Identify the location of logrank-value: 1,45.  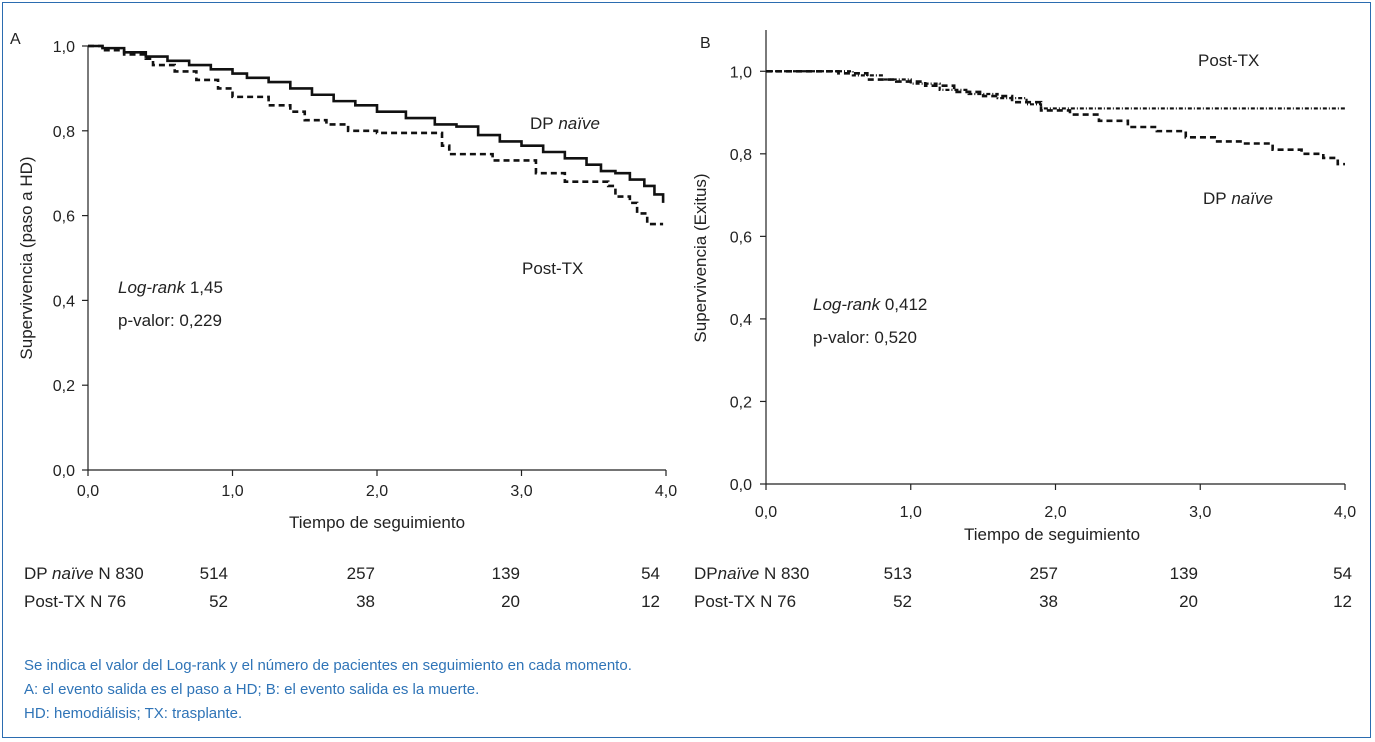
(204, 287).